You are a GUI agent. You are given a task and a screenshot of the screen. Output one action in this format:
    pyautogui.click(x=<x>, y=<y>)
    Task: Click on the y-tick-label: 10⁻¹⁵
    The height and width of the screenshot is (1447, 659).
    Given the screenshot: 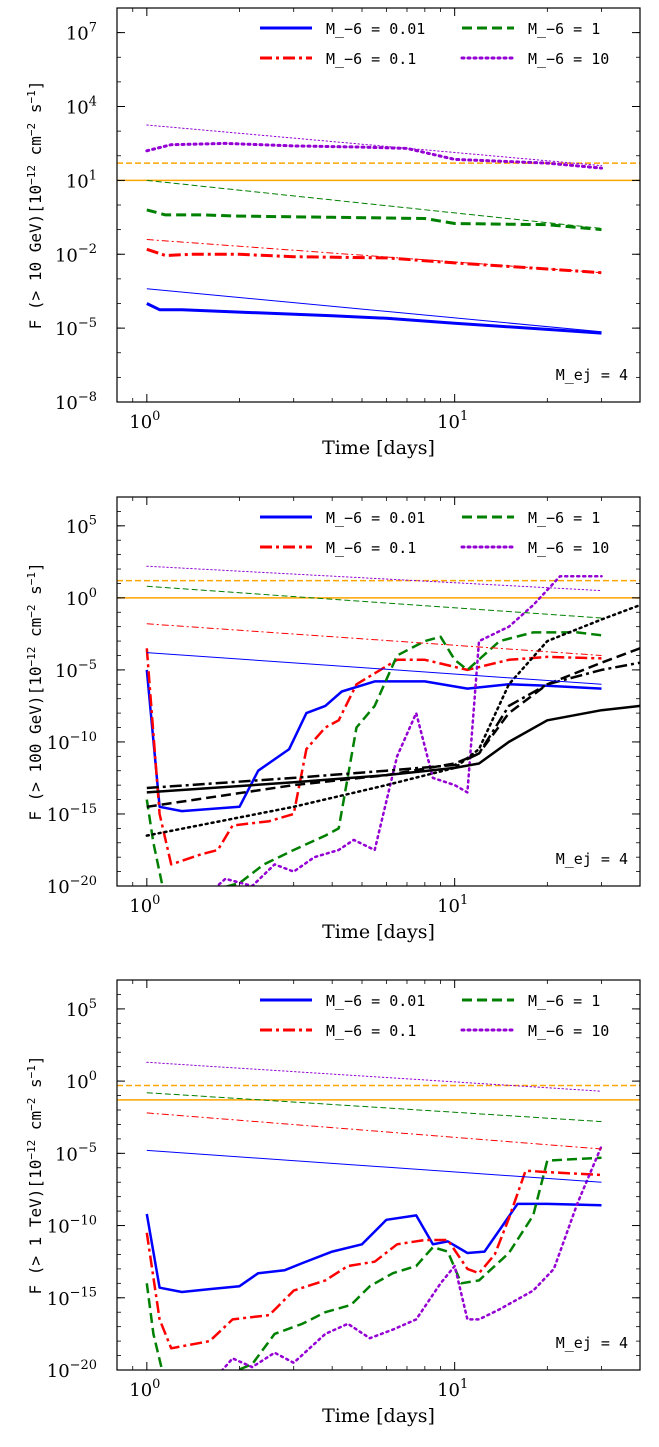 What is the action you would take?
    pyautogui.click(x=72, y=814)
    